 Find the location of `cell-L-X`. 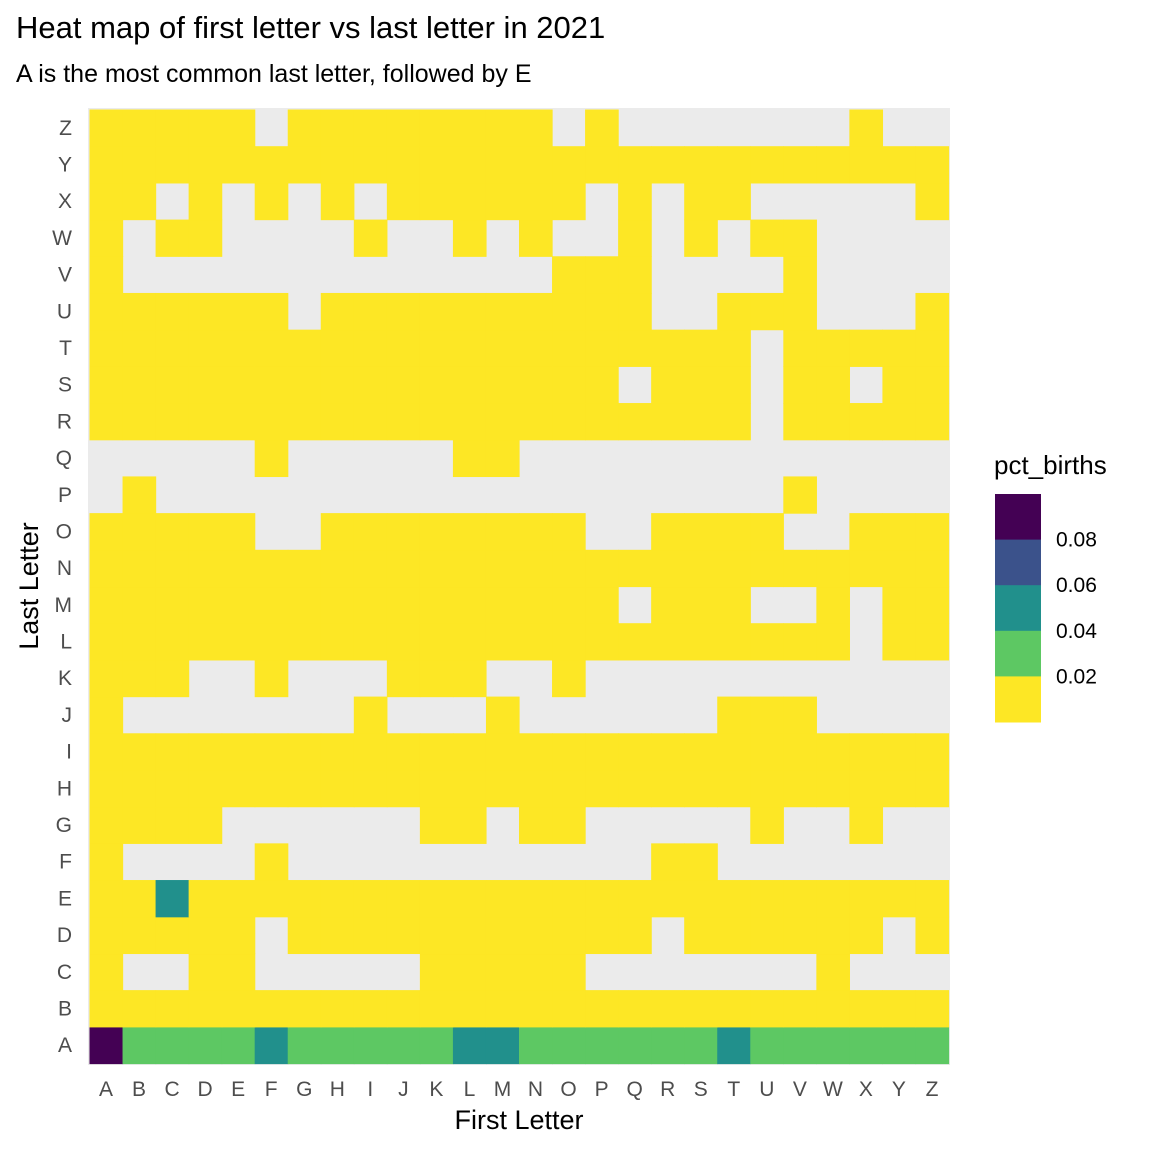

cell-L-X is located at coordinates (469, 201).